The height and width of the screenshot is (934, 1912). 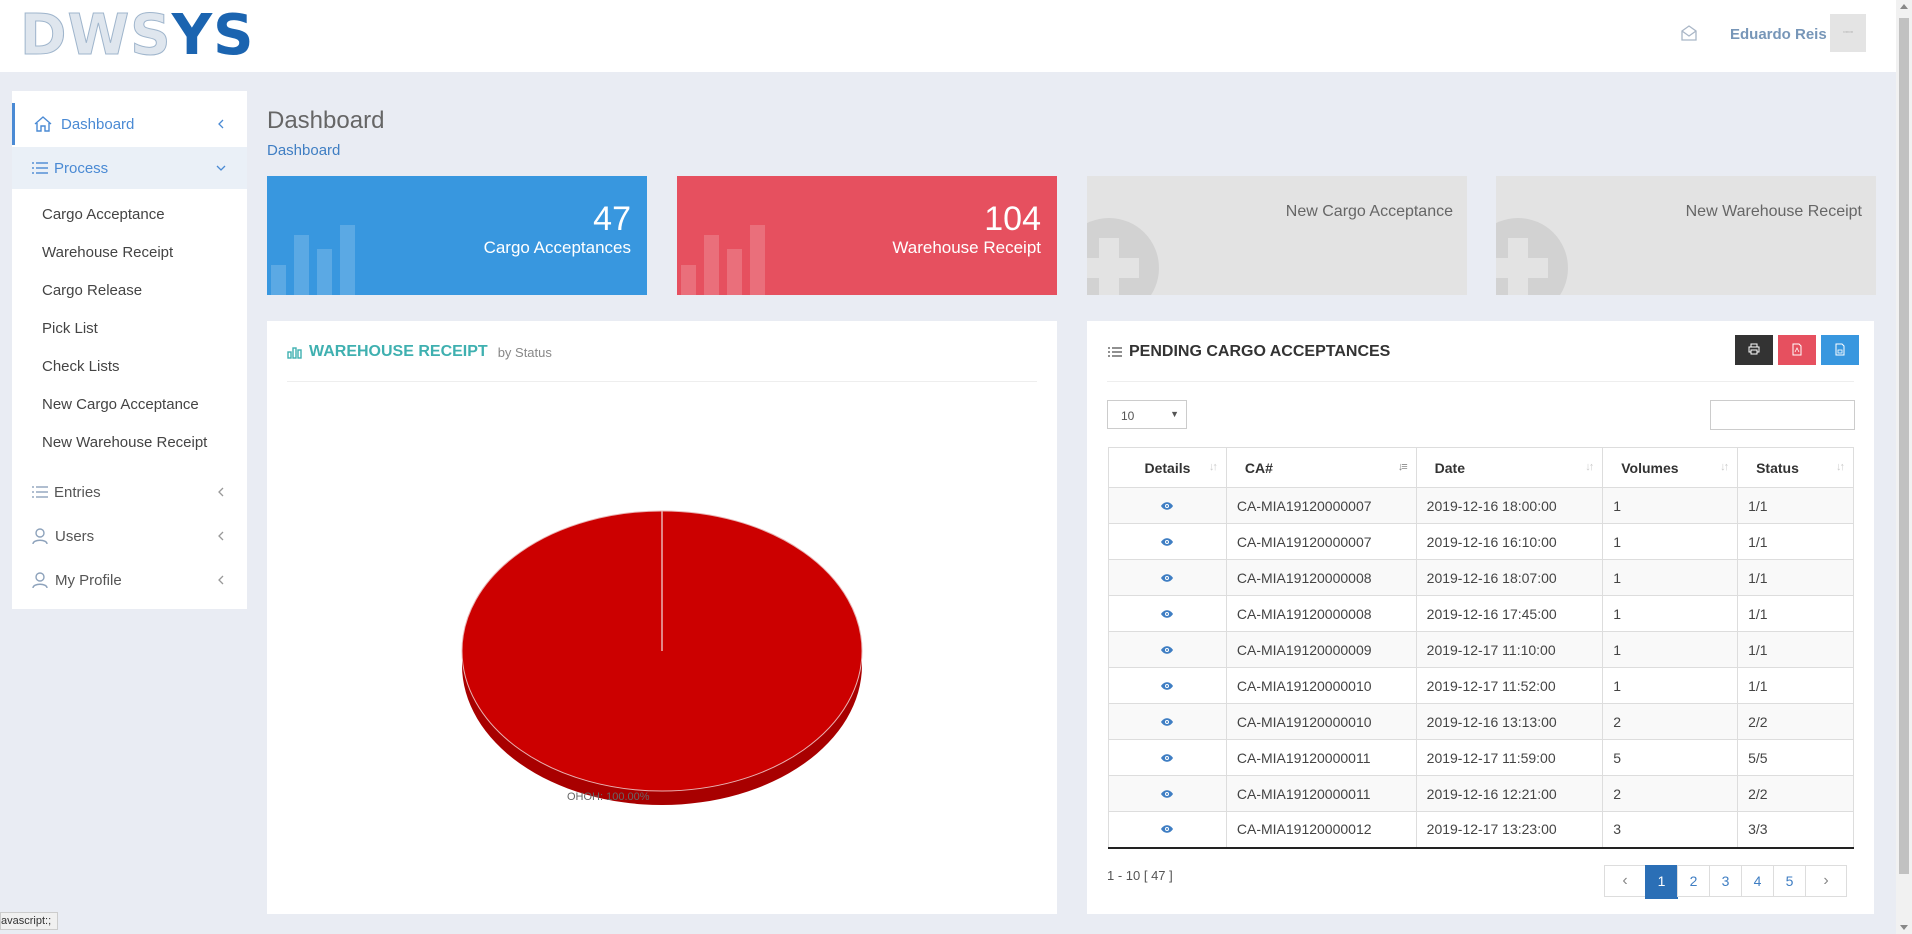 I want to click on sidebar-item-label: Entries, so click(x=77, y=492).